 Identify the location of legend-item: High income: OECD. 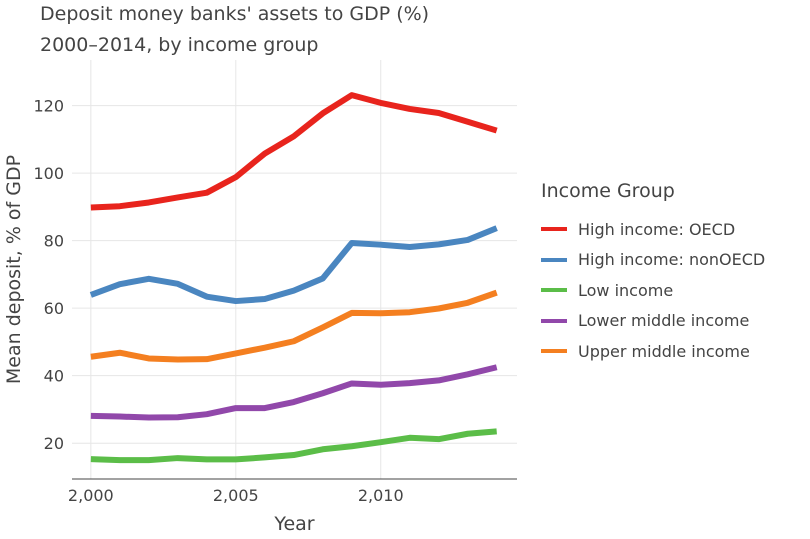
(653, 229).